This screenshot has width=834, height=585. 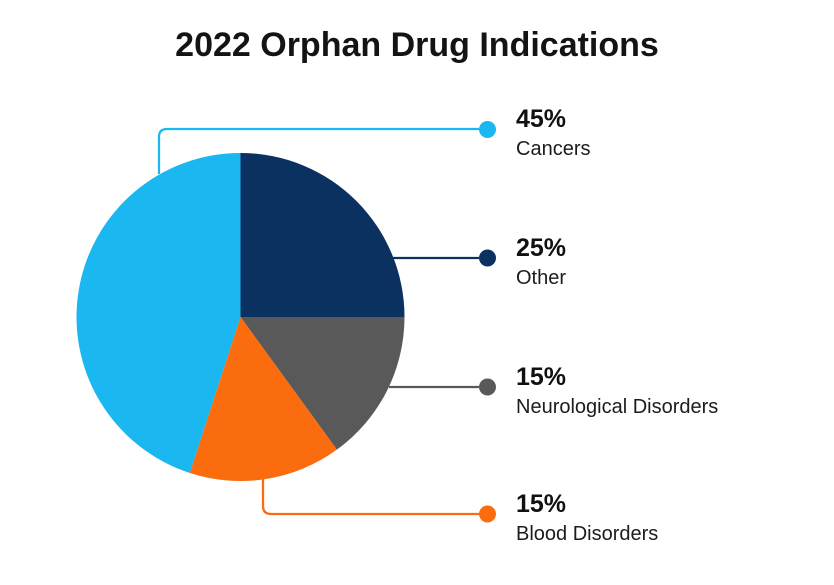 What do you see at coordinates (487, 129) in the screenshot?
I see `legend-dot-cancers` at bounding box center [487, 129].